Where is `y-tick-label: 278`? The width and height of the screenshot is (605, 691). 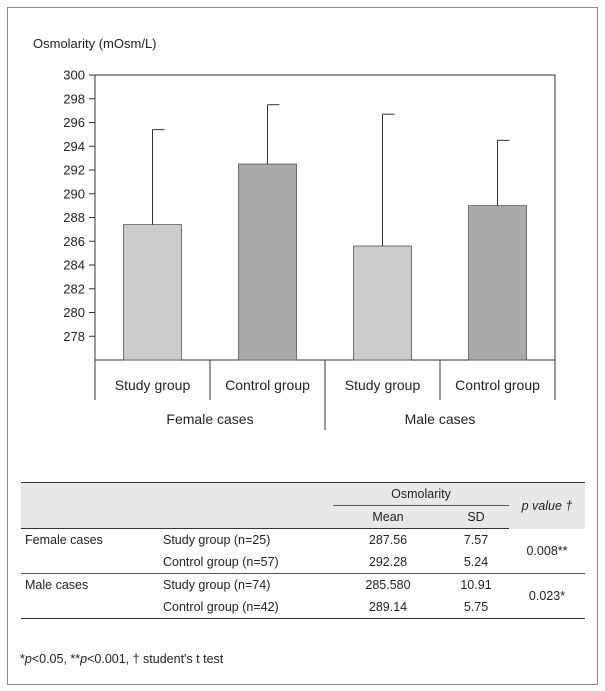
y-tick-label: 278 is located at coordinates (74, 336).